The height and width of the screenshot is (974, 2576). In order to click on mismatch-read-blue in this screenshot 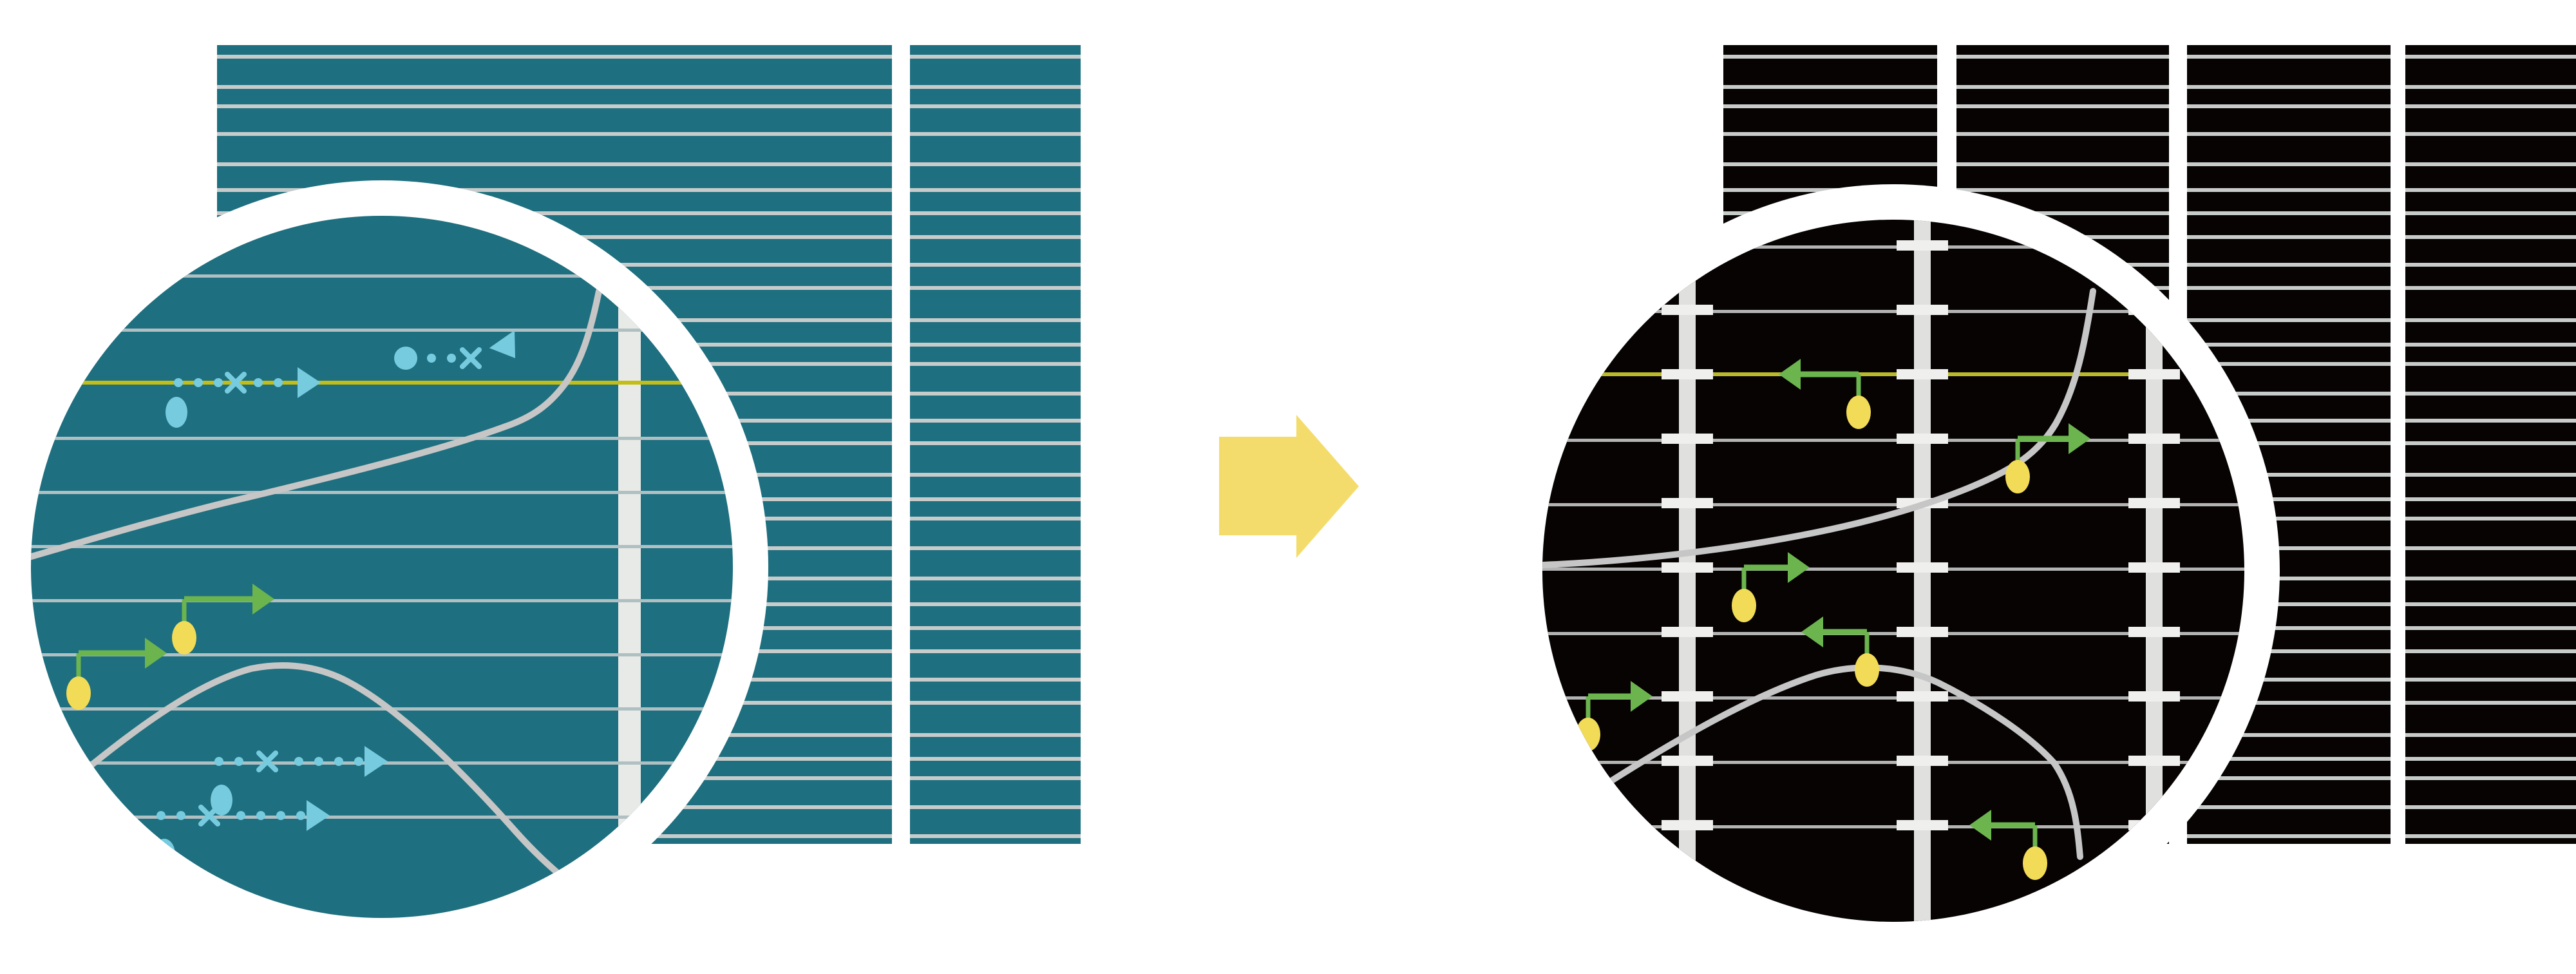, I will do `click(454, 350)`.